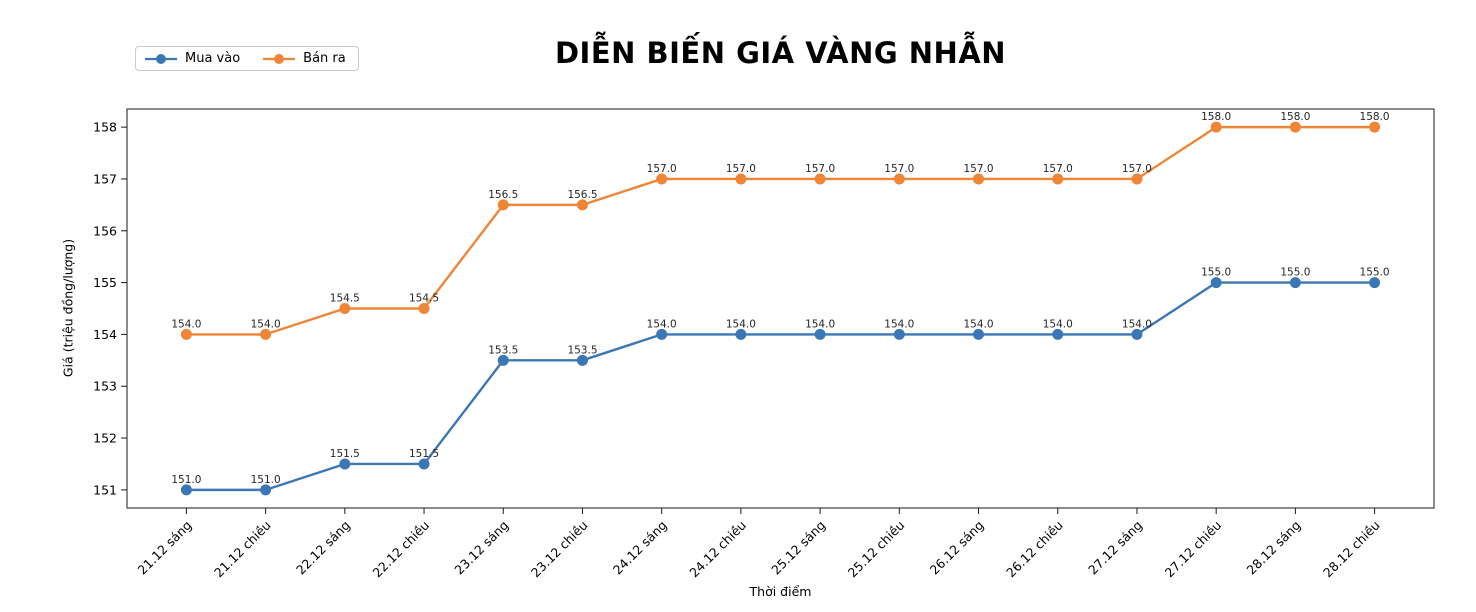 The image size is (1476, 612). Describe the element at coordinates (1115, 548) in the screenshot. I see `x-tick-label: 27.12 sáng` at that location.